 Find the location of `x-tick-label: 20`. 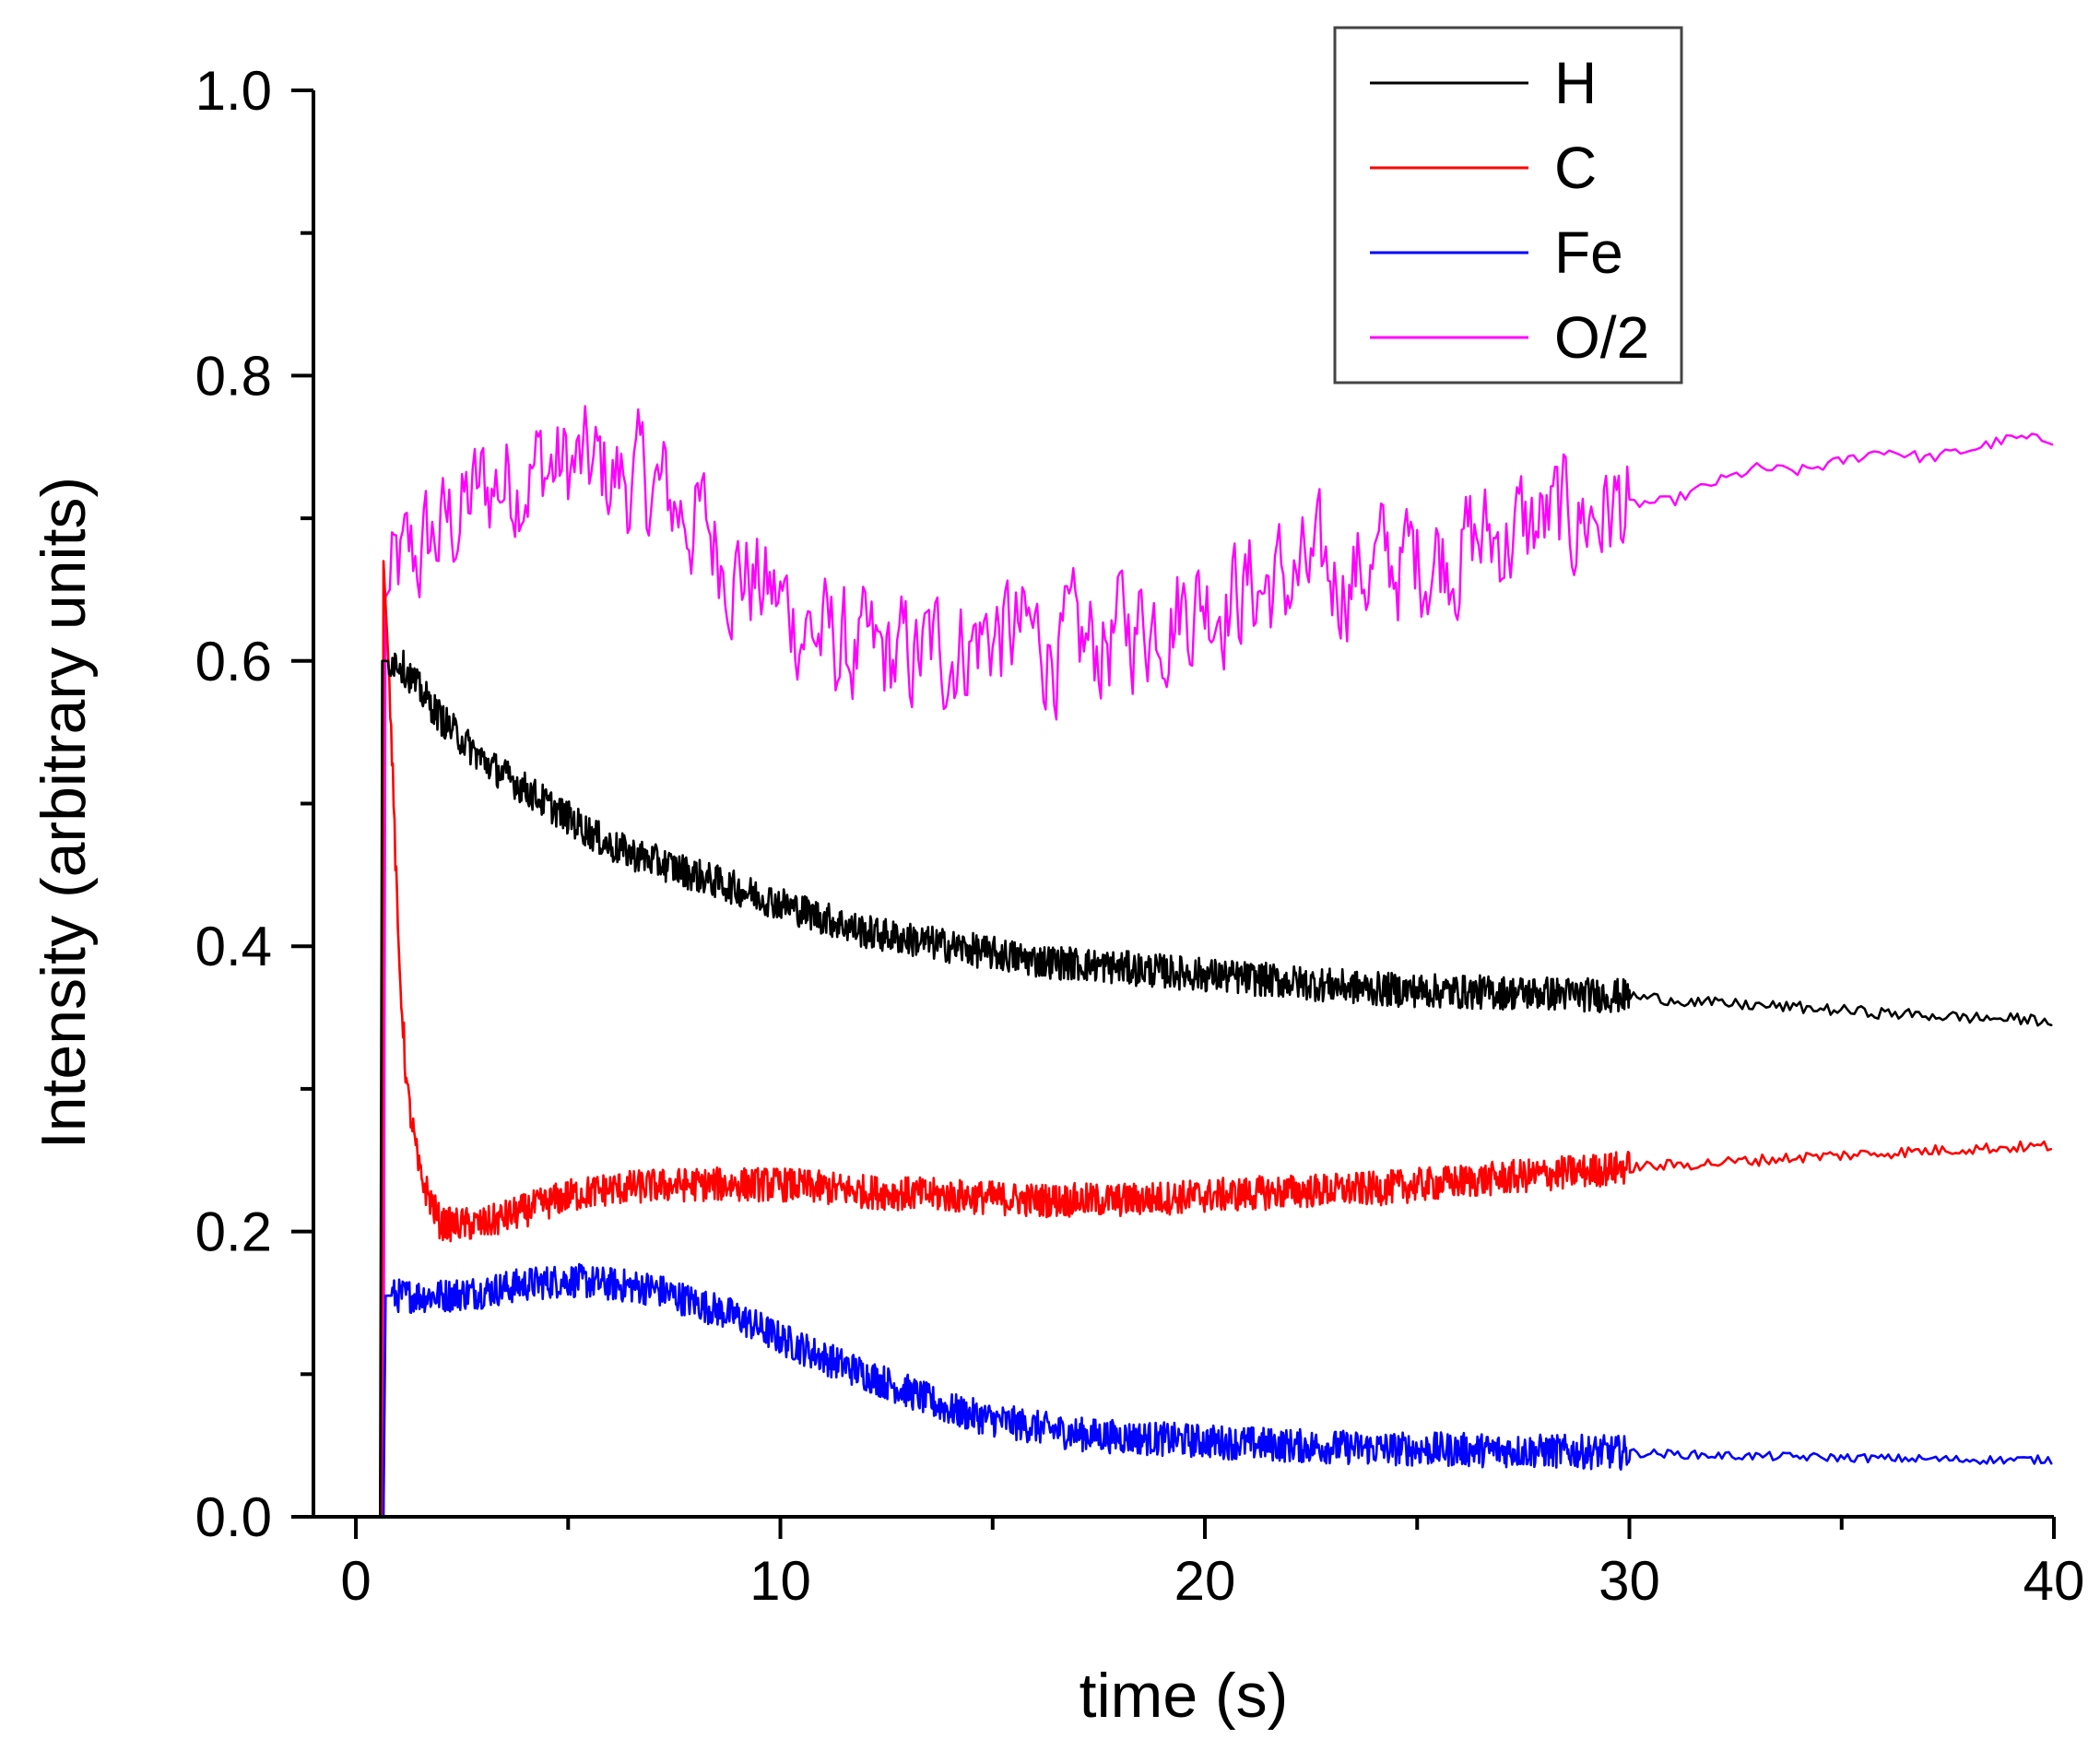

x-tick-label: 20 is located at coordinates (1205, 1581).